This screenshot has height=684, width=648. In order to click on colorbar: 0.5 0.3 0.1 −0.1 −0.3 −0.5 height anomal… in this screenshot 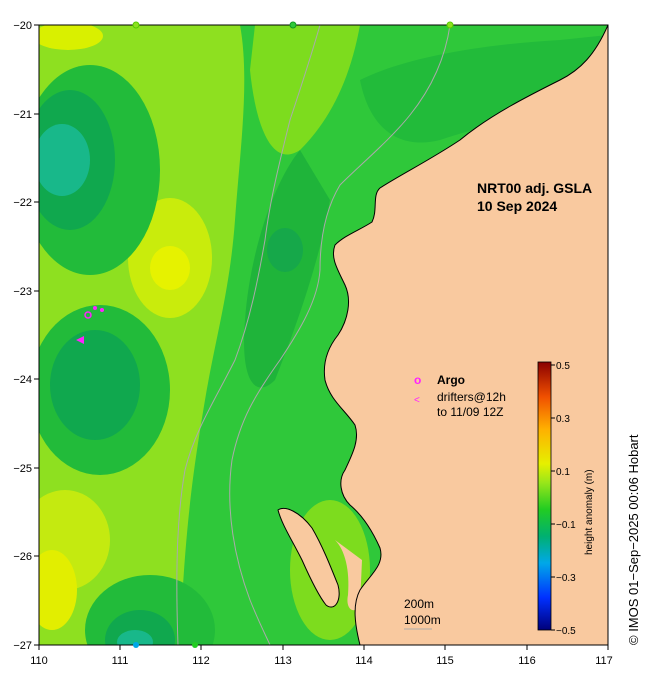, I will do `click(566, 499)`.